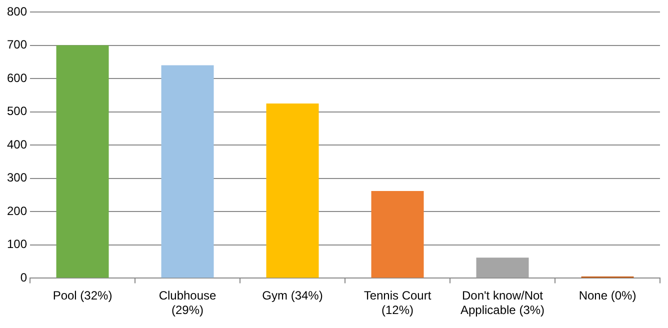  Describe the element at coordinates (502, 303) in the screenshot. I see `x-tick-label: Don't know/Not Applicable (3%)` at that location.